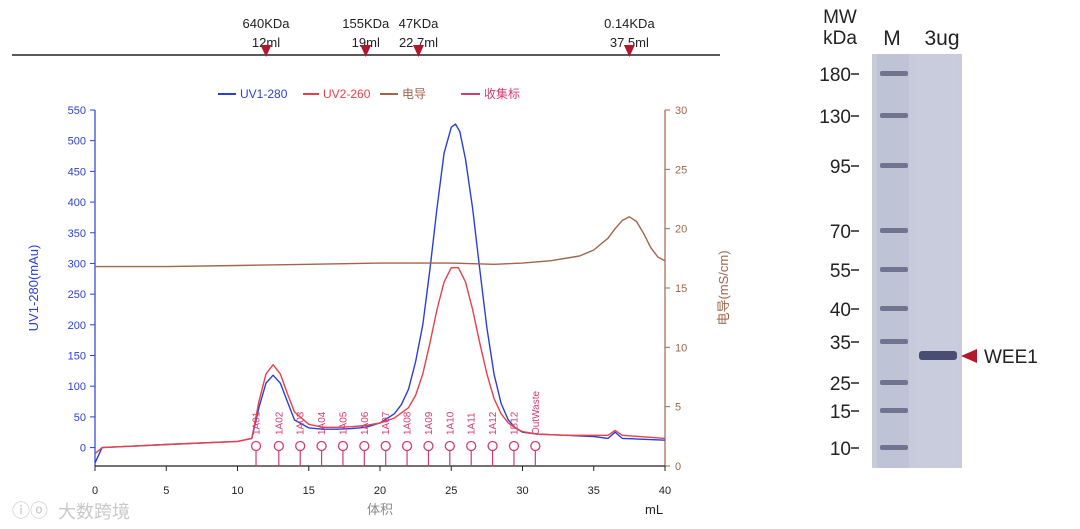  What do you see at coordinates (892, 38) in the screenshot?
I see `gel-lane-m-label: M` at bounding box center [892, 38].